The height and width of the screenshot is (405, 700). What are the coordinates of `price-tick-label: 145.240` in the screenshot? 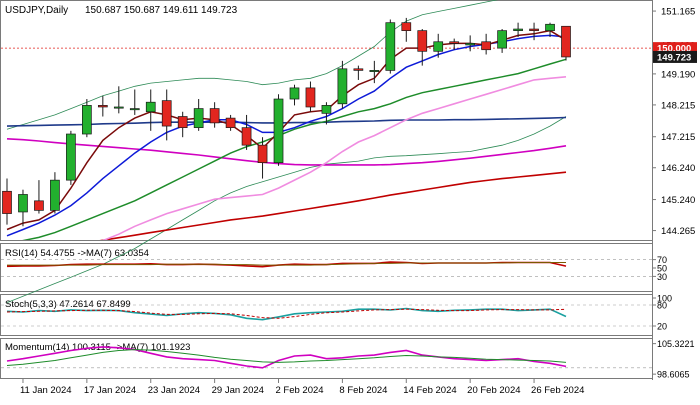 It's located at (678, 200).